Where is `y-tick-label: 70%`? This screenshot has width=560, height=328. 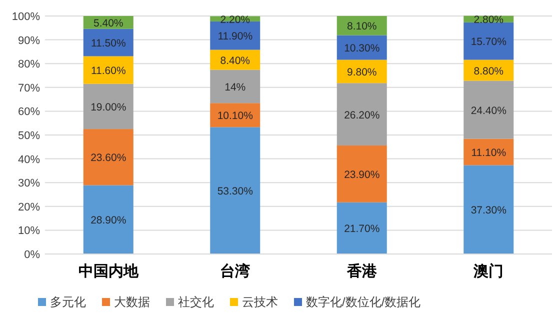
y-tick-label: 70% is located at coordinates (29, 88).